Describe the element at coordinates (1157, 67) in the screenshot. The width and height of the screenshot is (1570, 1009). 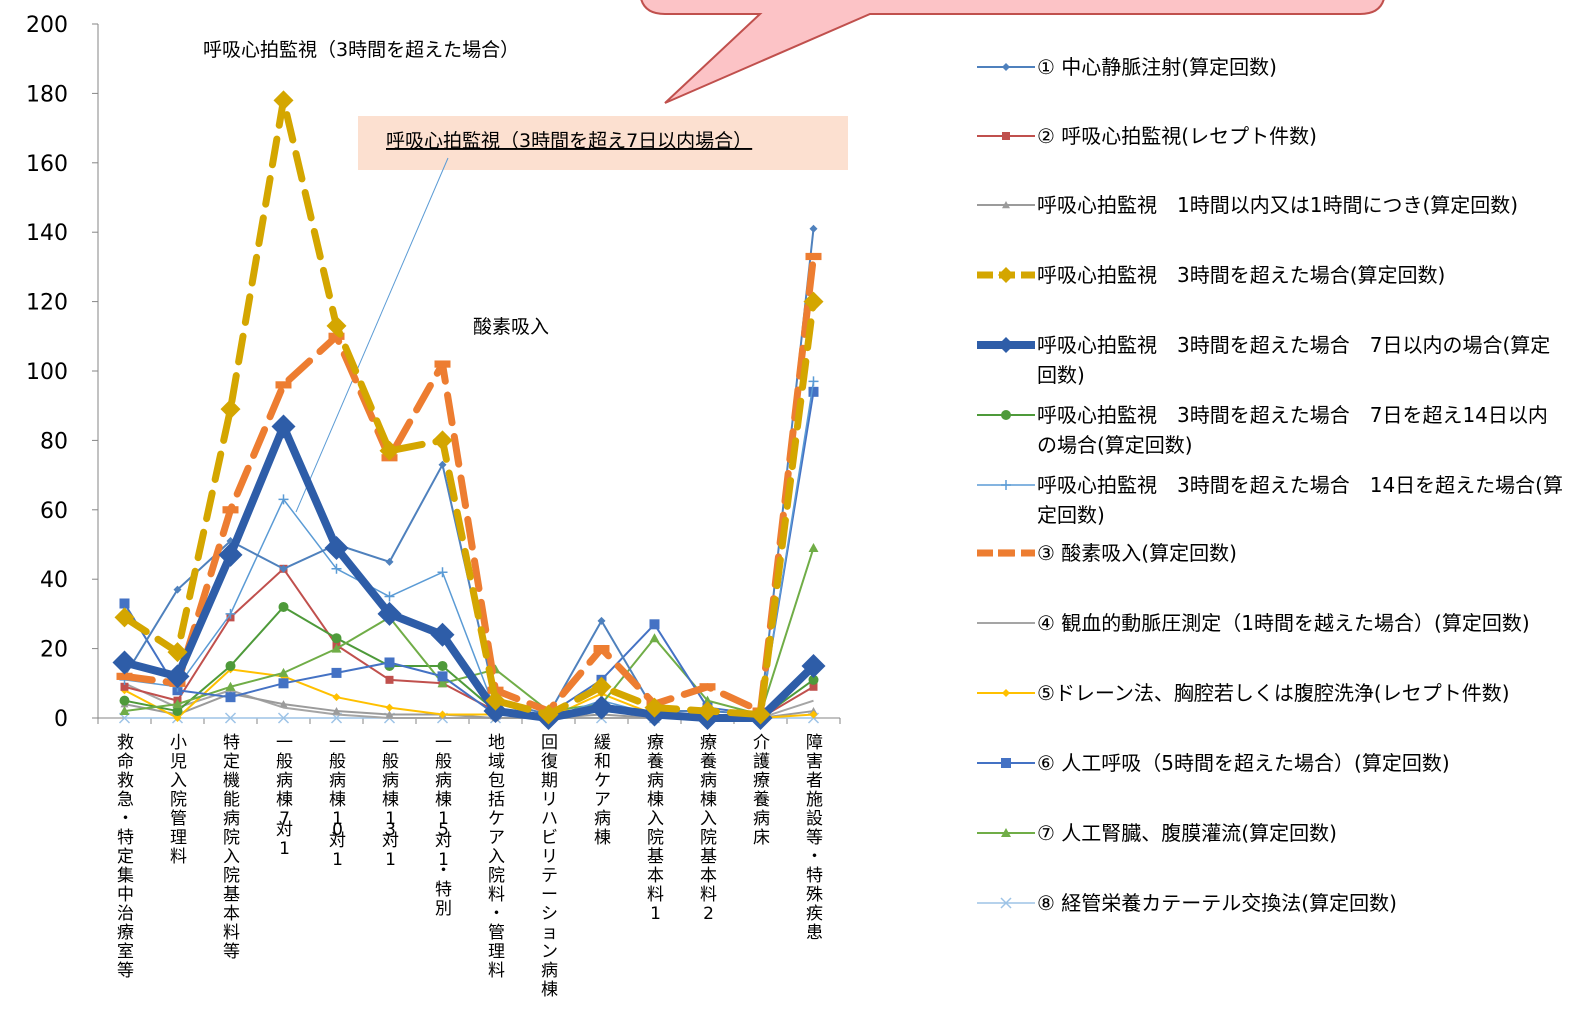
I see `legend-label: ① 中心静脈注射(算定回数)` at that location.